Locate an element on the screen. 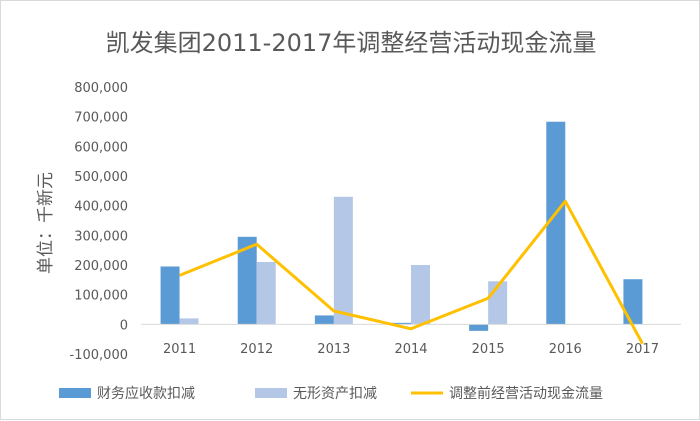 This screenshot has height=421, width=700. x-tick-label: 2015 is located at coordinates (488, 349).